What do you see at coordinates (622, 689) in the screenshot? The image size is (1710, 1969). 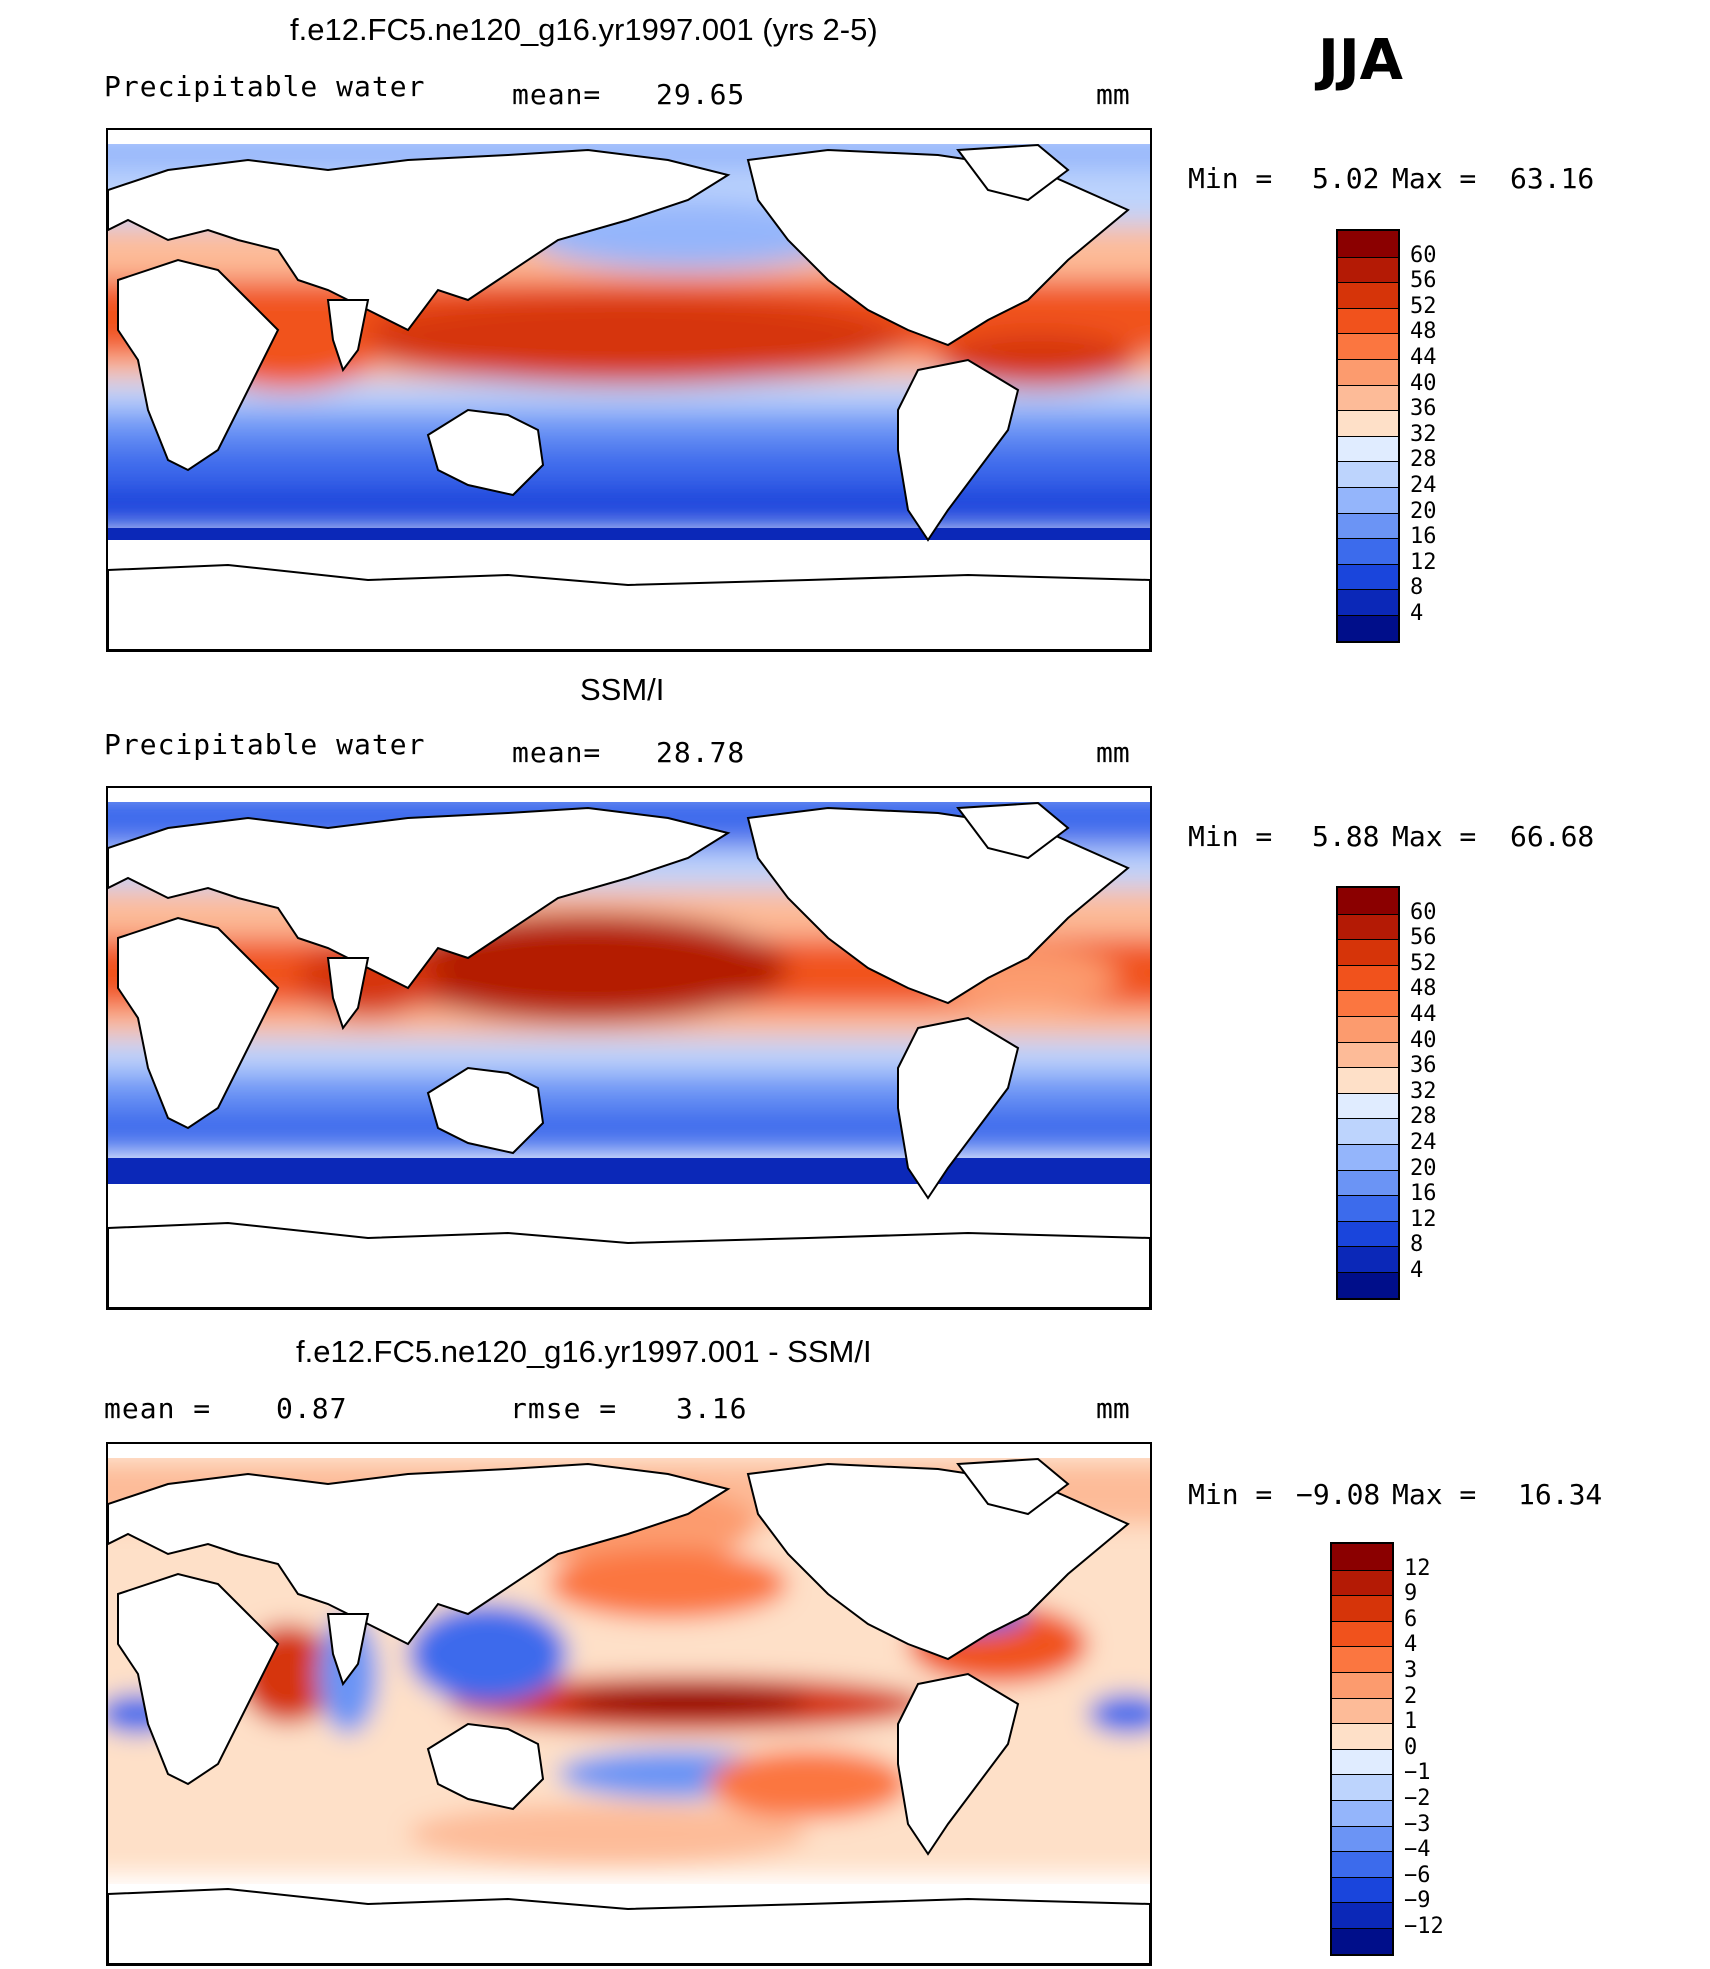 I see `panel-2-title: SSM/I` at bounding box center [622, 689].